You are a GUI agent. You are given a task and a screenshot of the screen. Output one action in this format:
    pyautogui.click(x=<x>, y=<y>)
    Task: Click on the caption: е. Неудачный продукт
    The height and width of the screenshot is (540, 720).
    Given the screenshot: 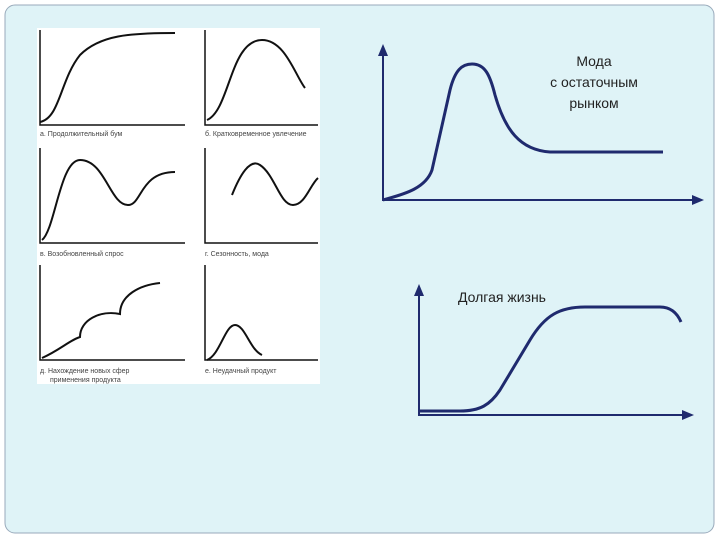 What is the action you would take?
    pyautogui.click(x=241, y=371)
    